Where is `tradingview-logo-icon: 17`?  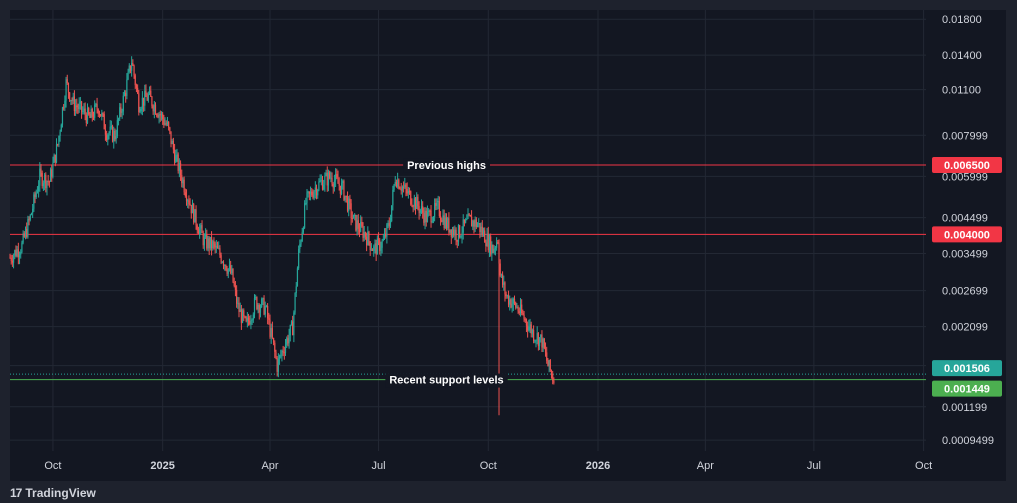
tradingview-logo-icon: 17 is located at coordinates (16, 493).